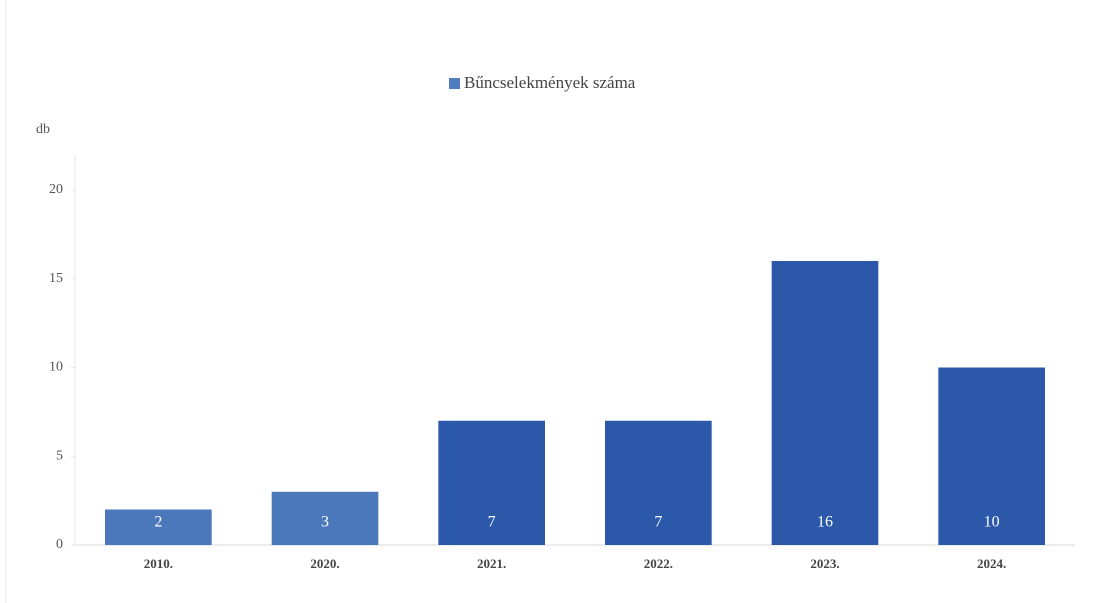 This screenshot has width=1103, height=603. What do you see at coordinates (56, 189) in the screenshot?
I see `y-tick-label: 20` at bounding box center [56, 189].